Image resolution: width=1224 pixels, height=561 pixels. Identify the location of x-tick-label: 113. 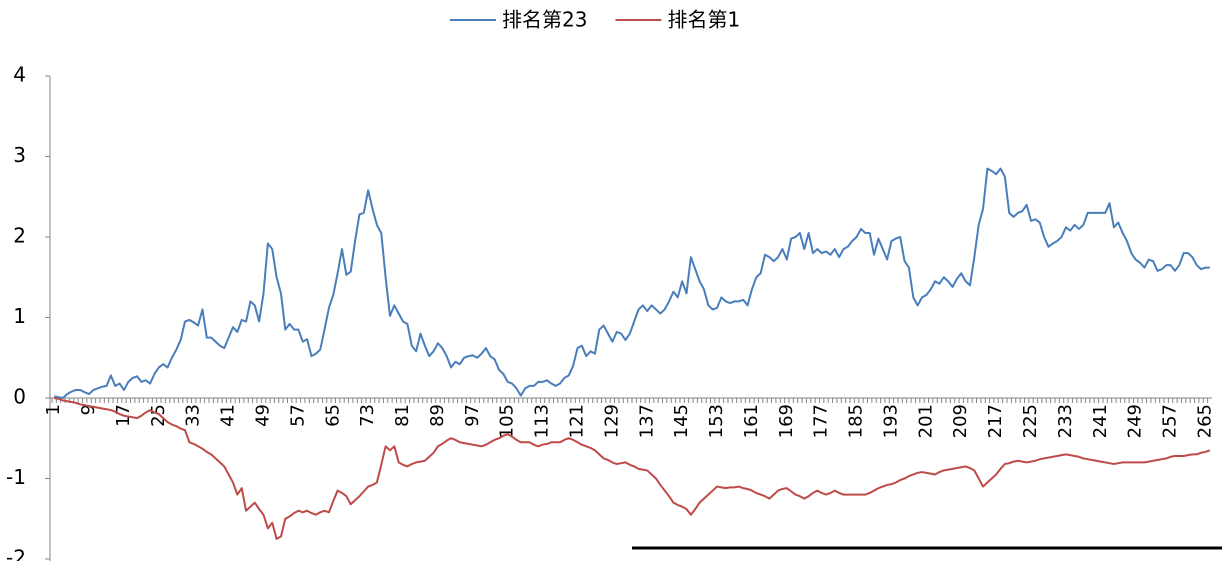
(542, 421).